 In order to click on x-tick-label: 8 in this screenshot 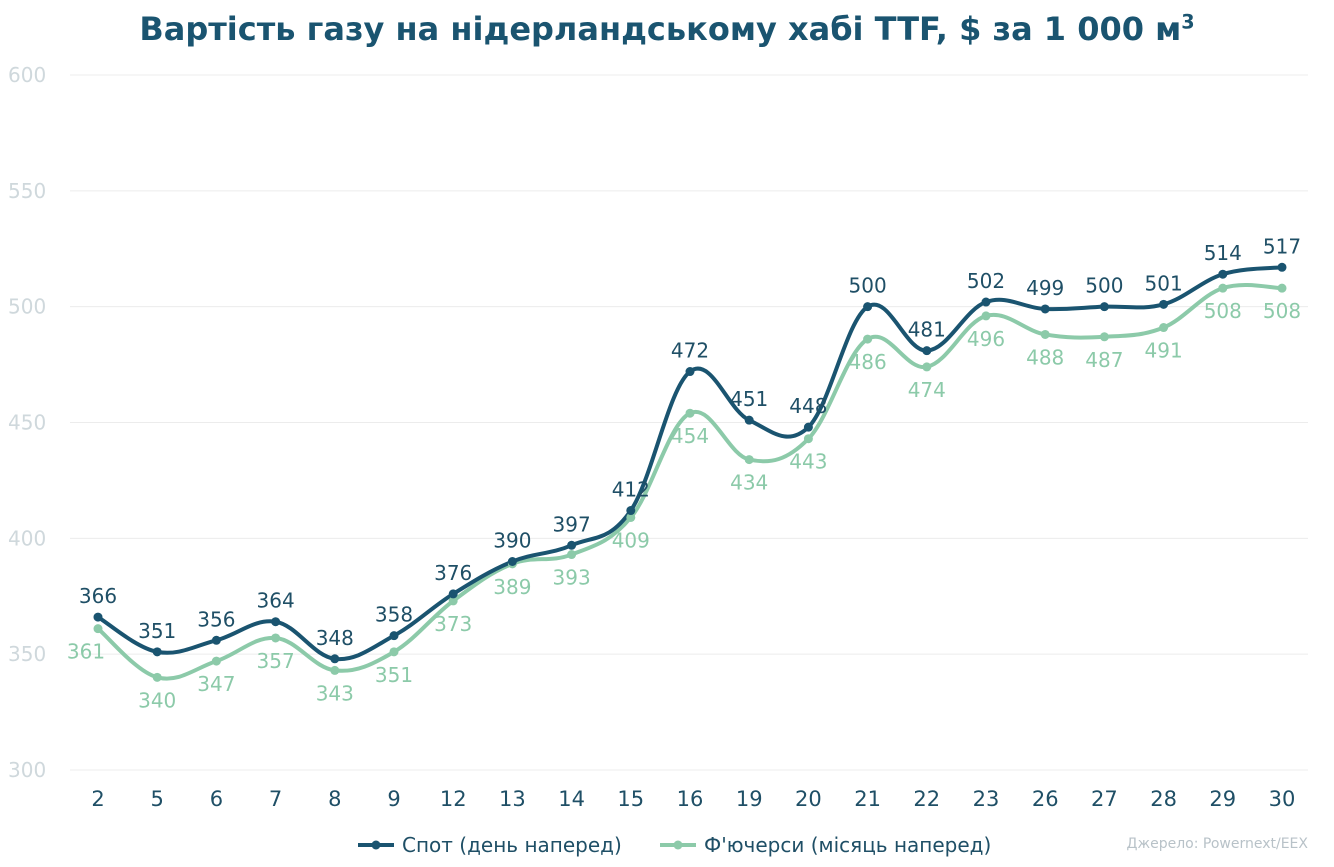, I will do `click(334, 799)`.